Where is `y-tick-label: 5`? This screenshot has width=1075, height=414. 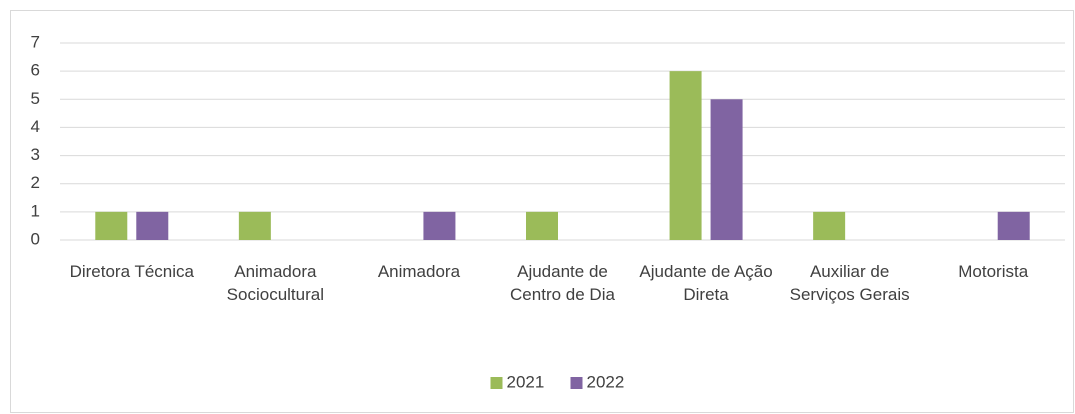 y-tick-label: 5 is located at coordinates (35, 98).